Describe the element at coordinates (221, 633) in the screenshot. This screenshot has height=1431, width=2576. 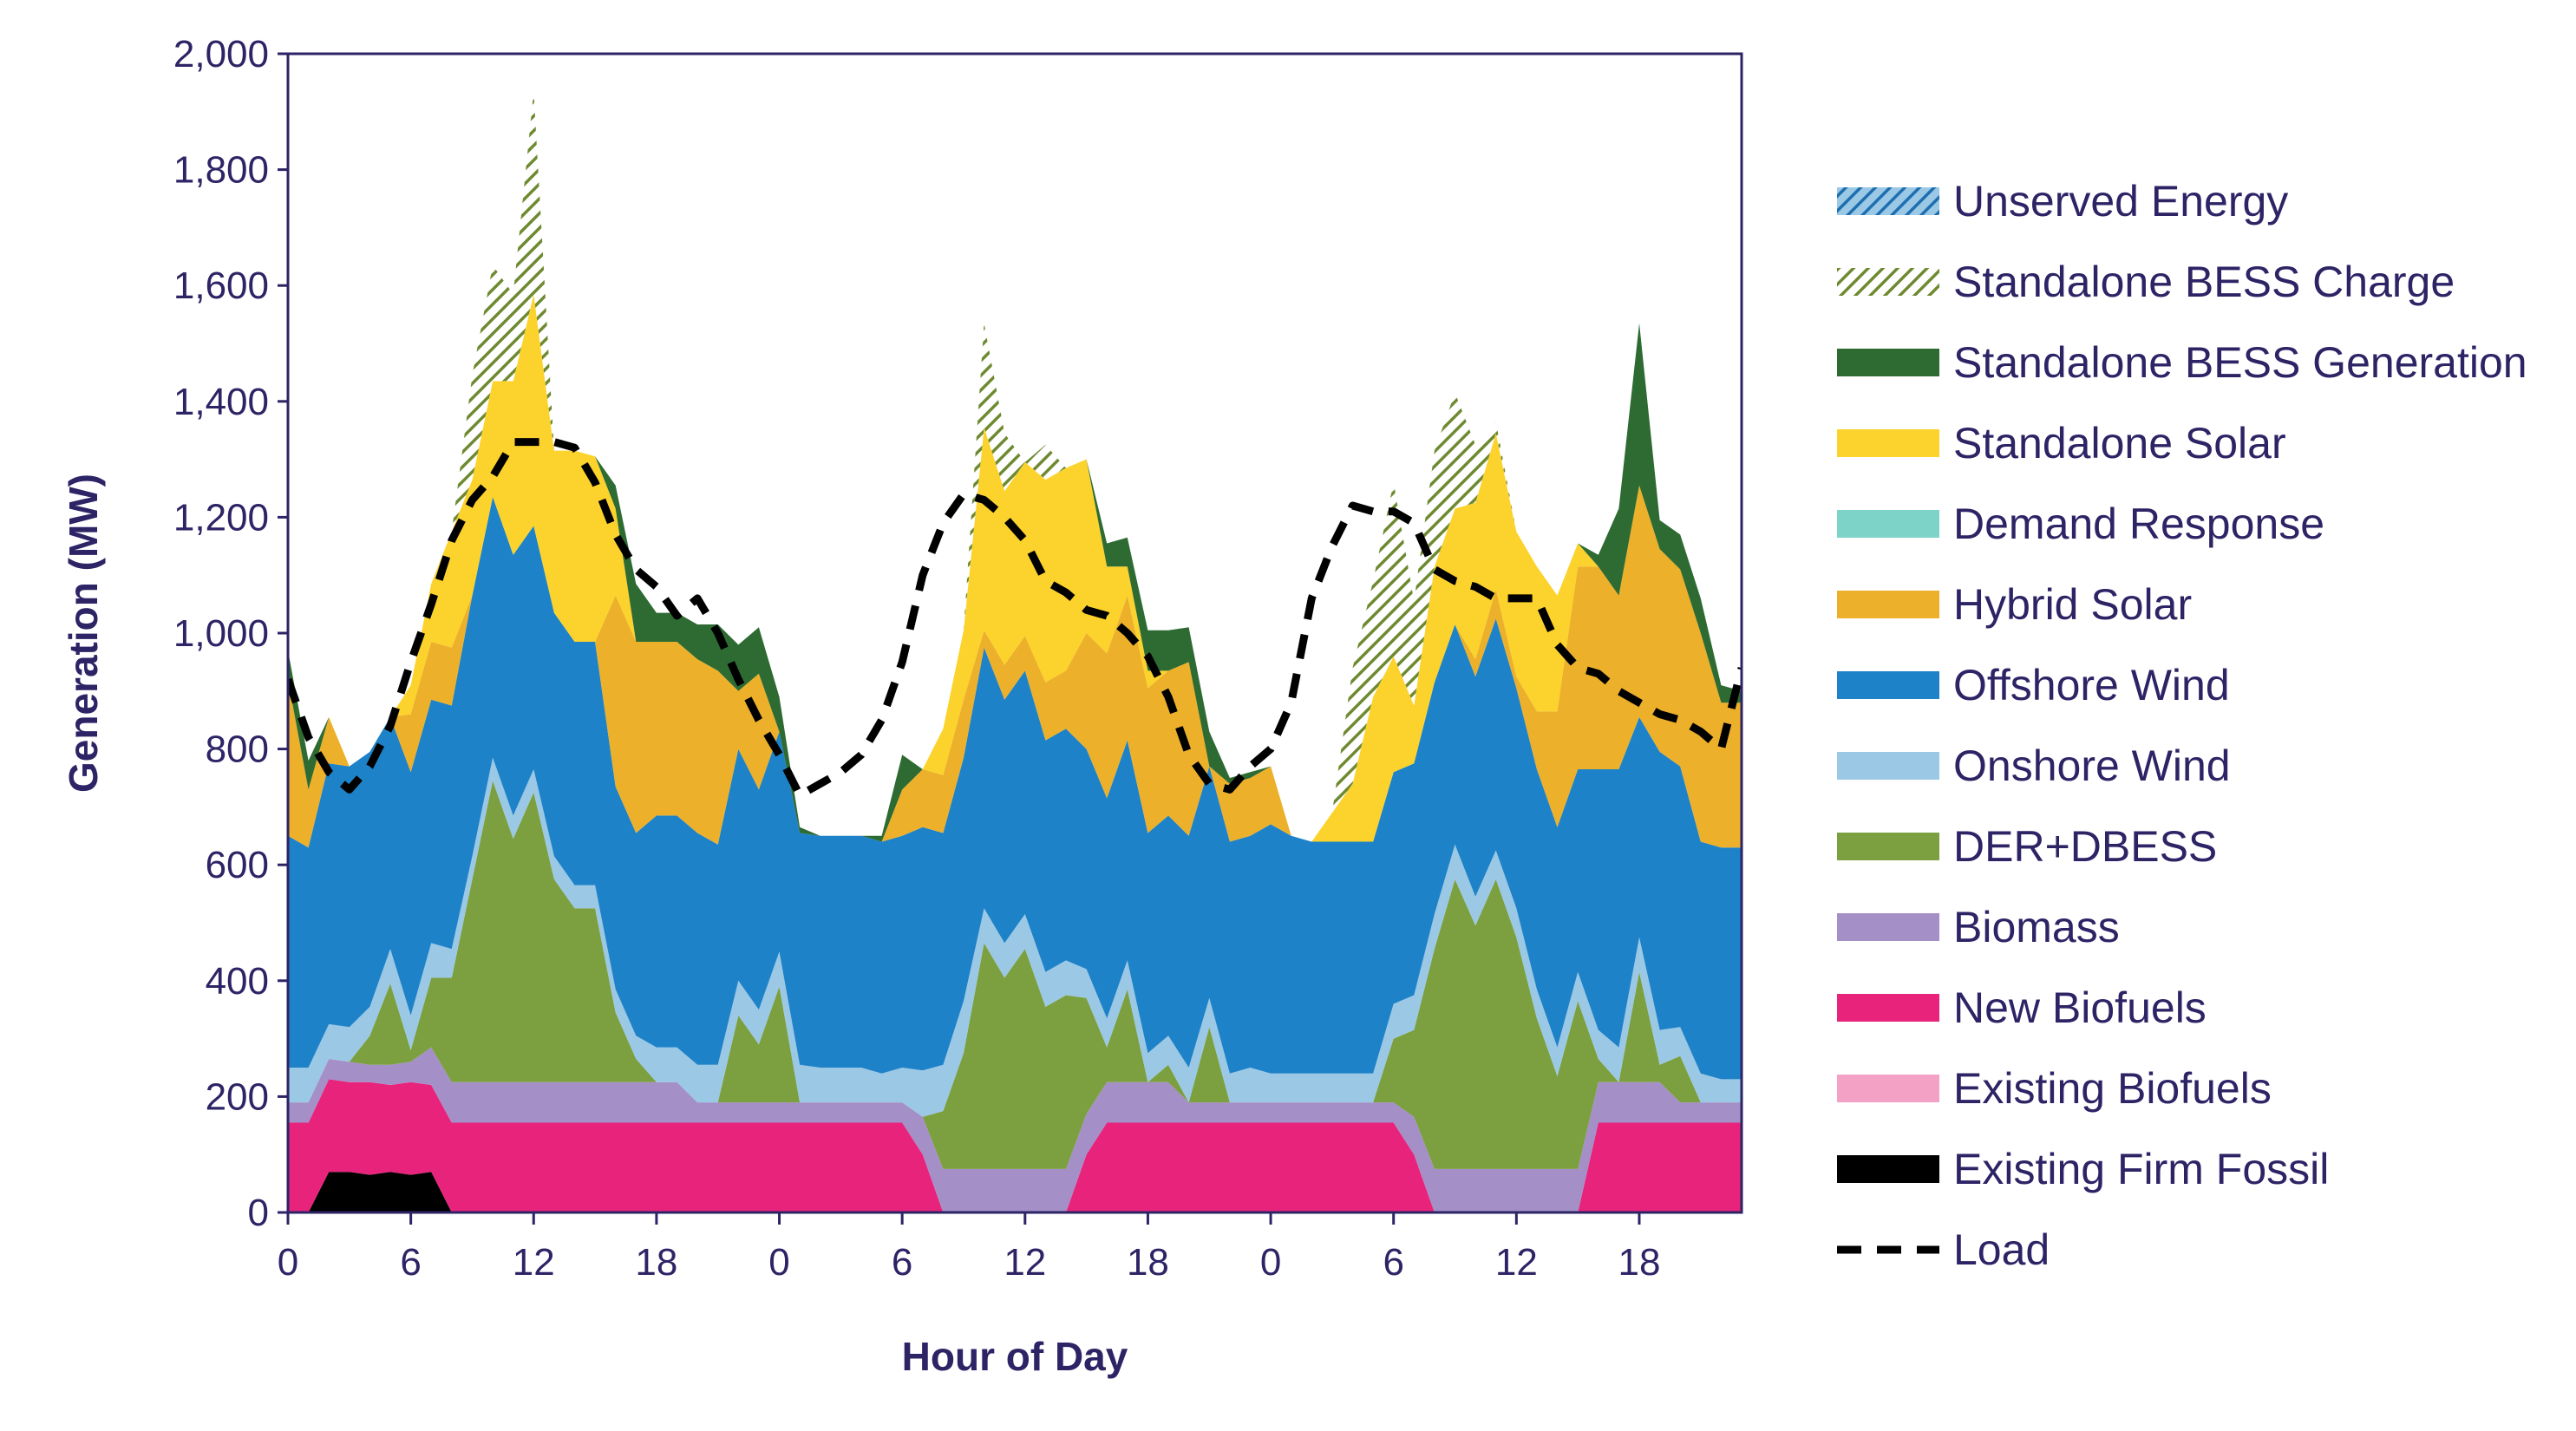
I see `y-tick-label: 1,000` at that location.